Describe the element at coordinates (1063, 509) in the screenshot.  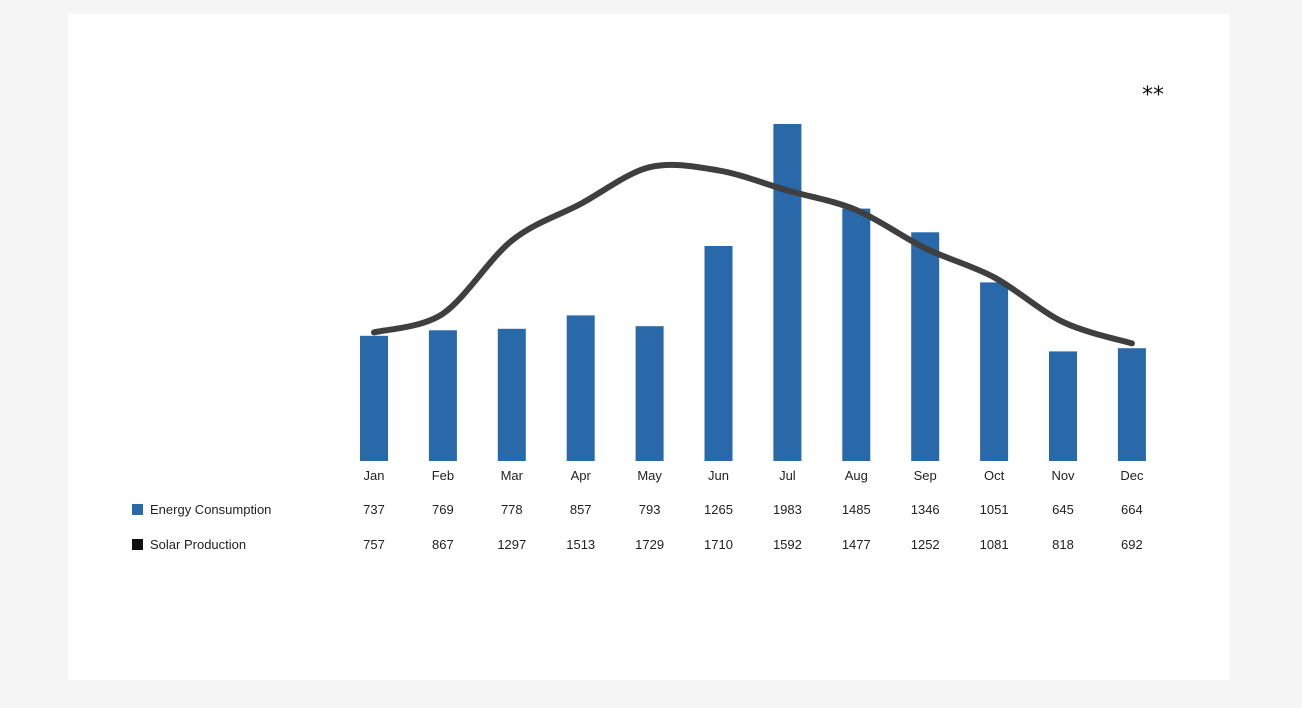
I see `data-label: 645` at that location.